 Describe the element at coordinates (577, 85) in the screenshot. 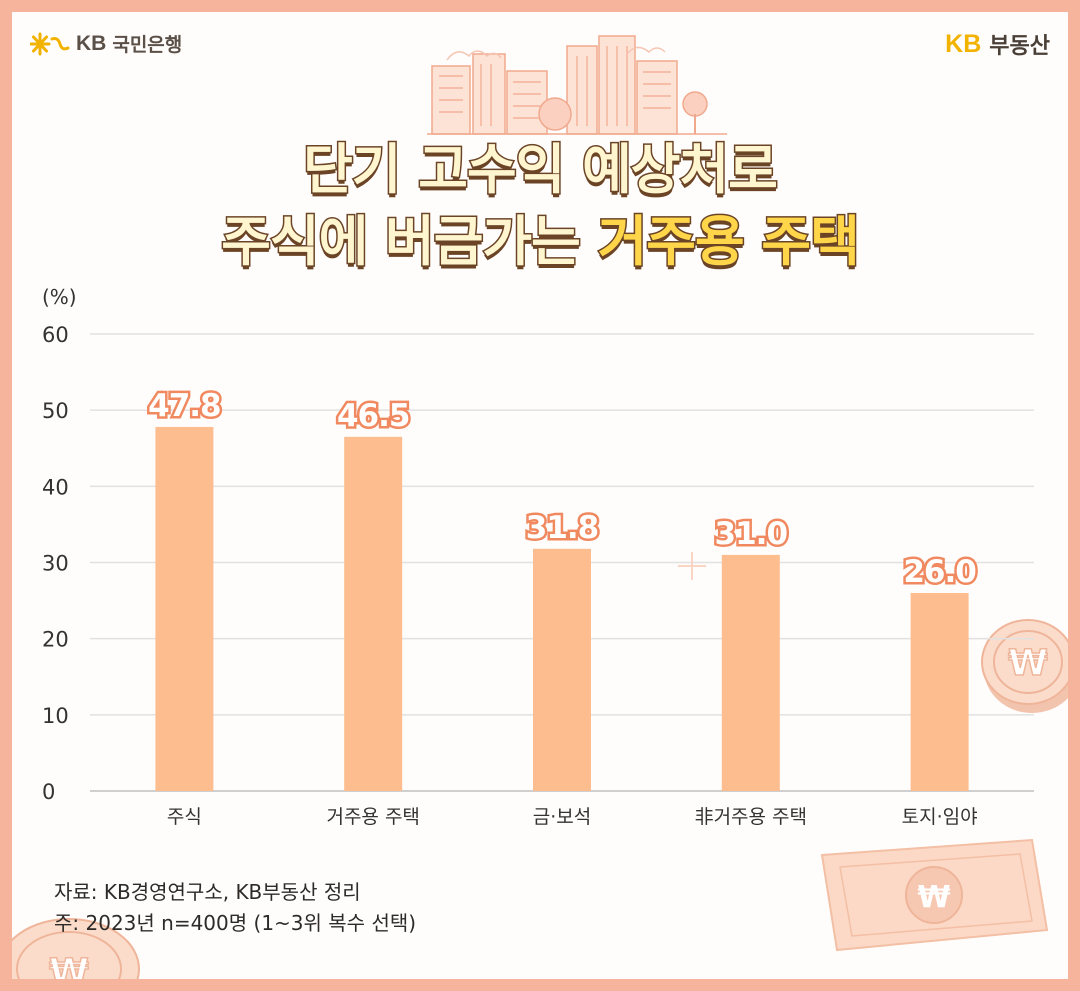

I see `skyline-illustration` at that location.